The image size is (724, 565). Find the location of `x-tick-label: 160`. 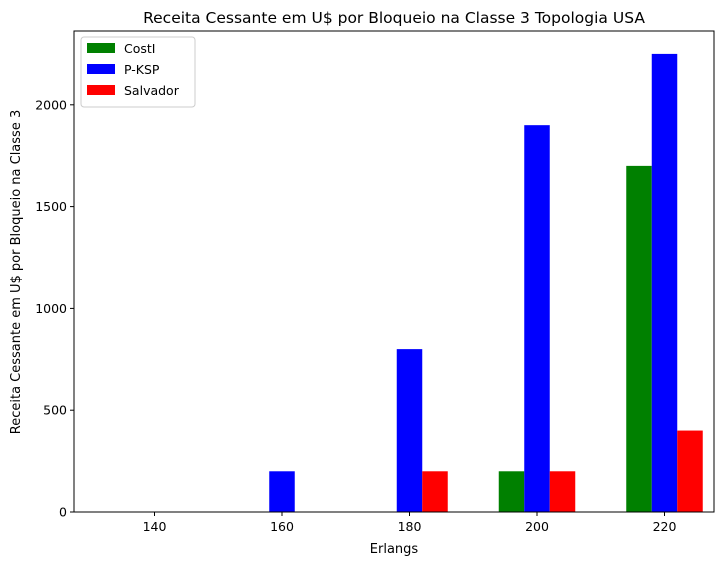

x-tick-label: 160 is located at coordinates (282, 526).